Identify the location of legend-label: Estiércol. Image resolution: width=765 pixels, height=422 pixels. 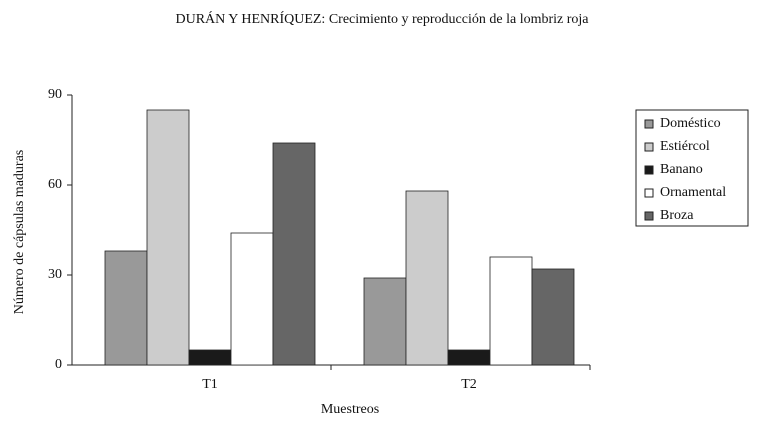
(685, 146).